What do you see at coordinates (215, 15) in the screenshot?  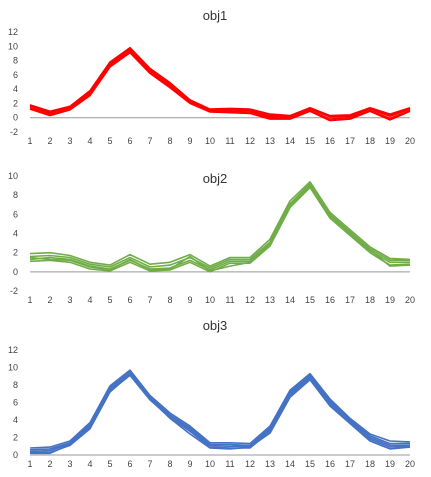 I see `chart-title: obj1` at bounding box center [215, 15].